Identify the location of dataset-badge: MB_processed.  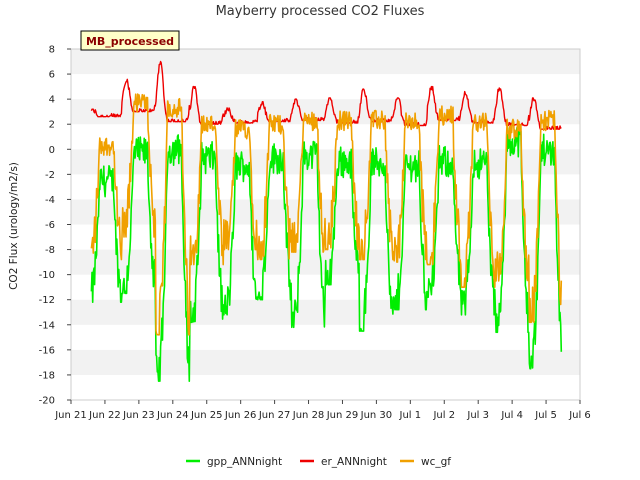
(130, 40).